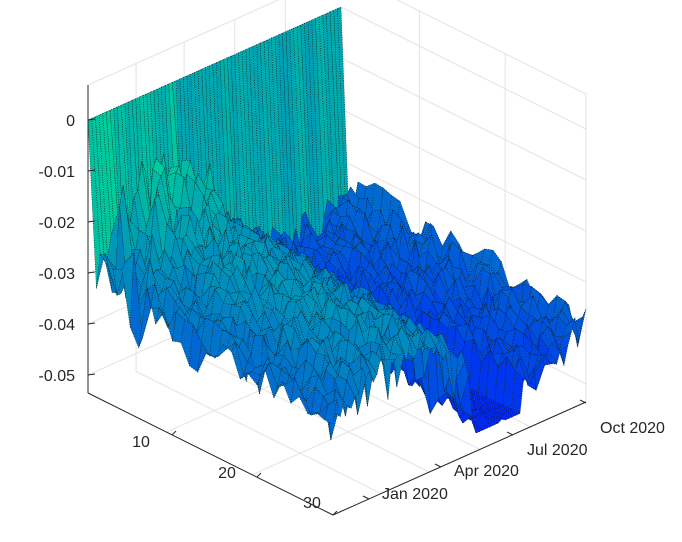  Describe the element at coordinates (70, 121) in the screenshot. I see `z-tick-label-0: 0` at that location.